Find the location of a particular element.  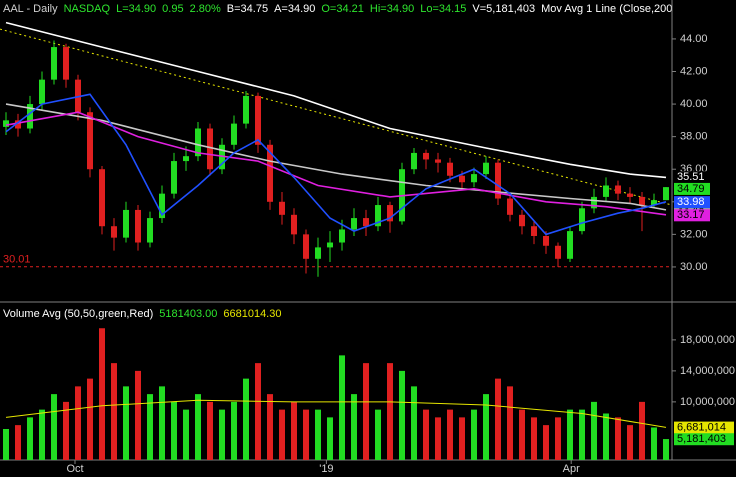

volume-tick-label: 14,000,000 is located at coordinates (707, 371).